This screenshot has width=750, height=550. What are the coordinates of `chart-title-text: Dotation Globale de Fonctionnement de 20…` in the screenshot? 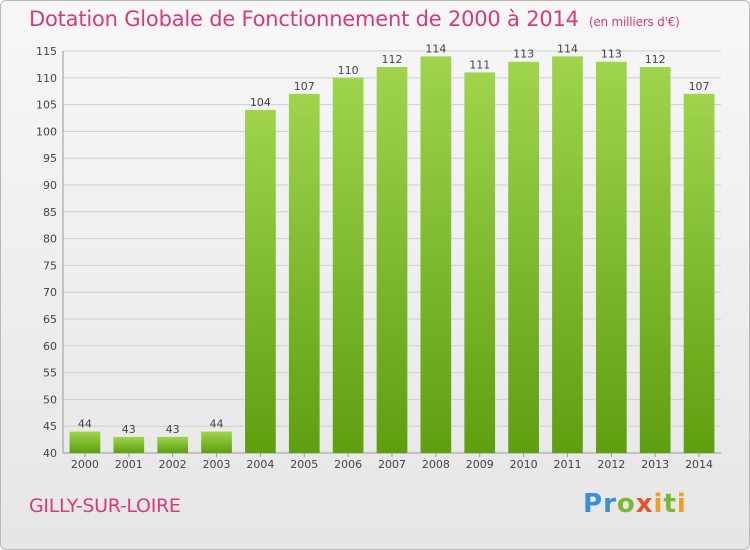 It's located at (304, 19).